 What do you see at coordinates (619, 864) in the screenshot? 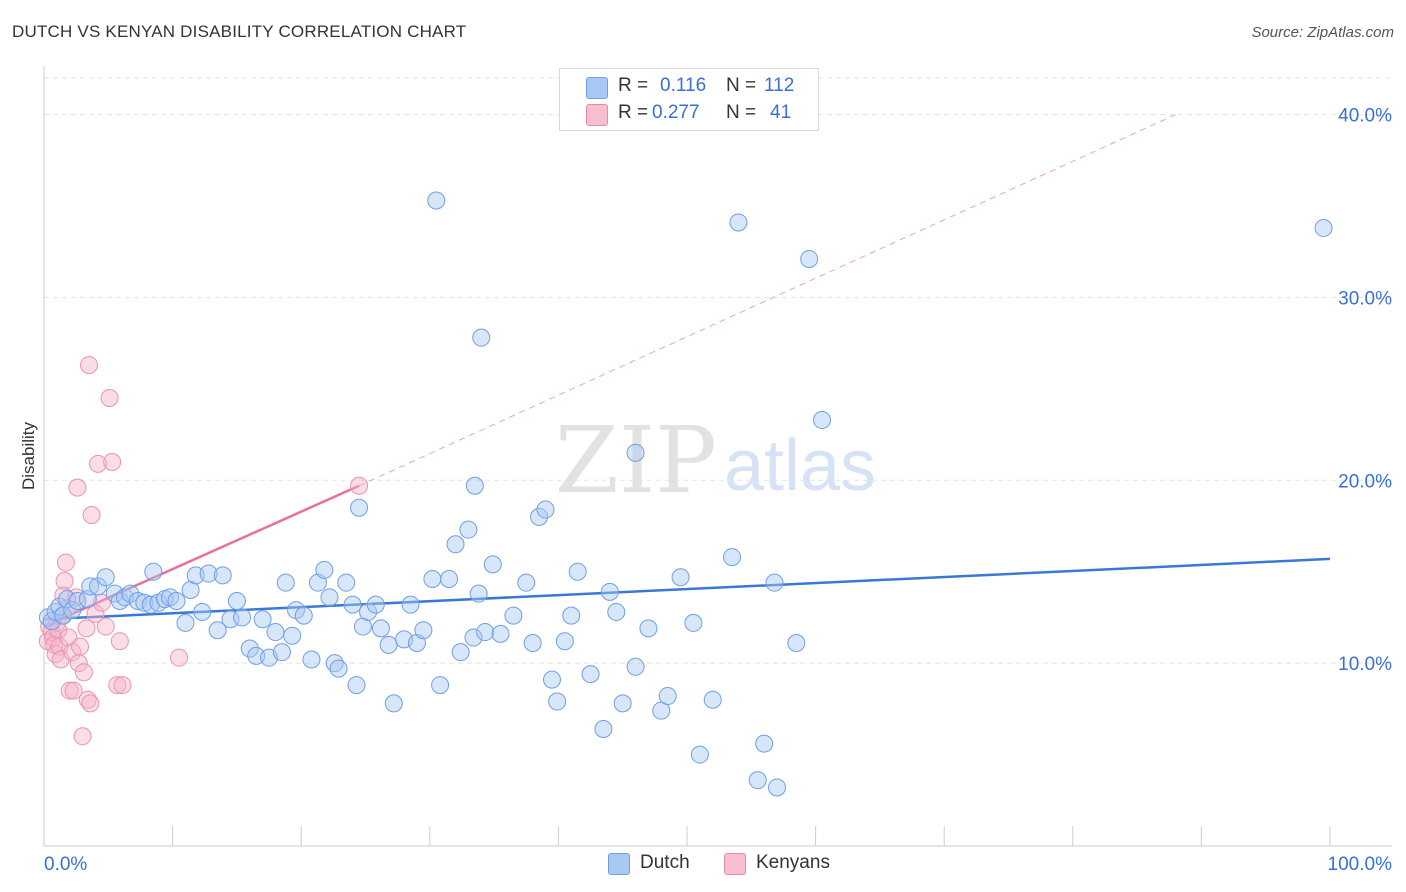
I see `dutch-legend-swatch` at bounding box center [619, 864].